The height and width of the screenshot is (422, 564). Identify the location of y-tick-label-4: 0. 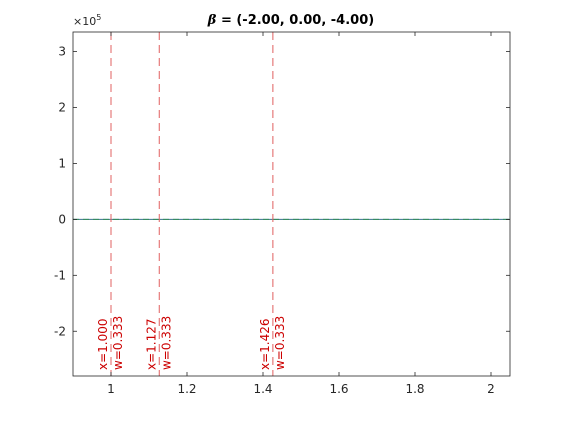
(62, 219).